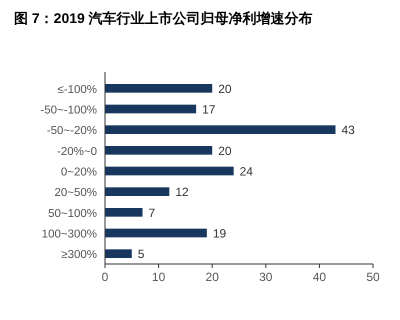  What do you see at coordinates (163, 18) in the screenshot?
I see `title: 图 7：2019 汽车行业上市公司归母净利增速分布` at bounding box center [163, 18].